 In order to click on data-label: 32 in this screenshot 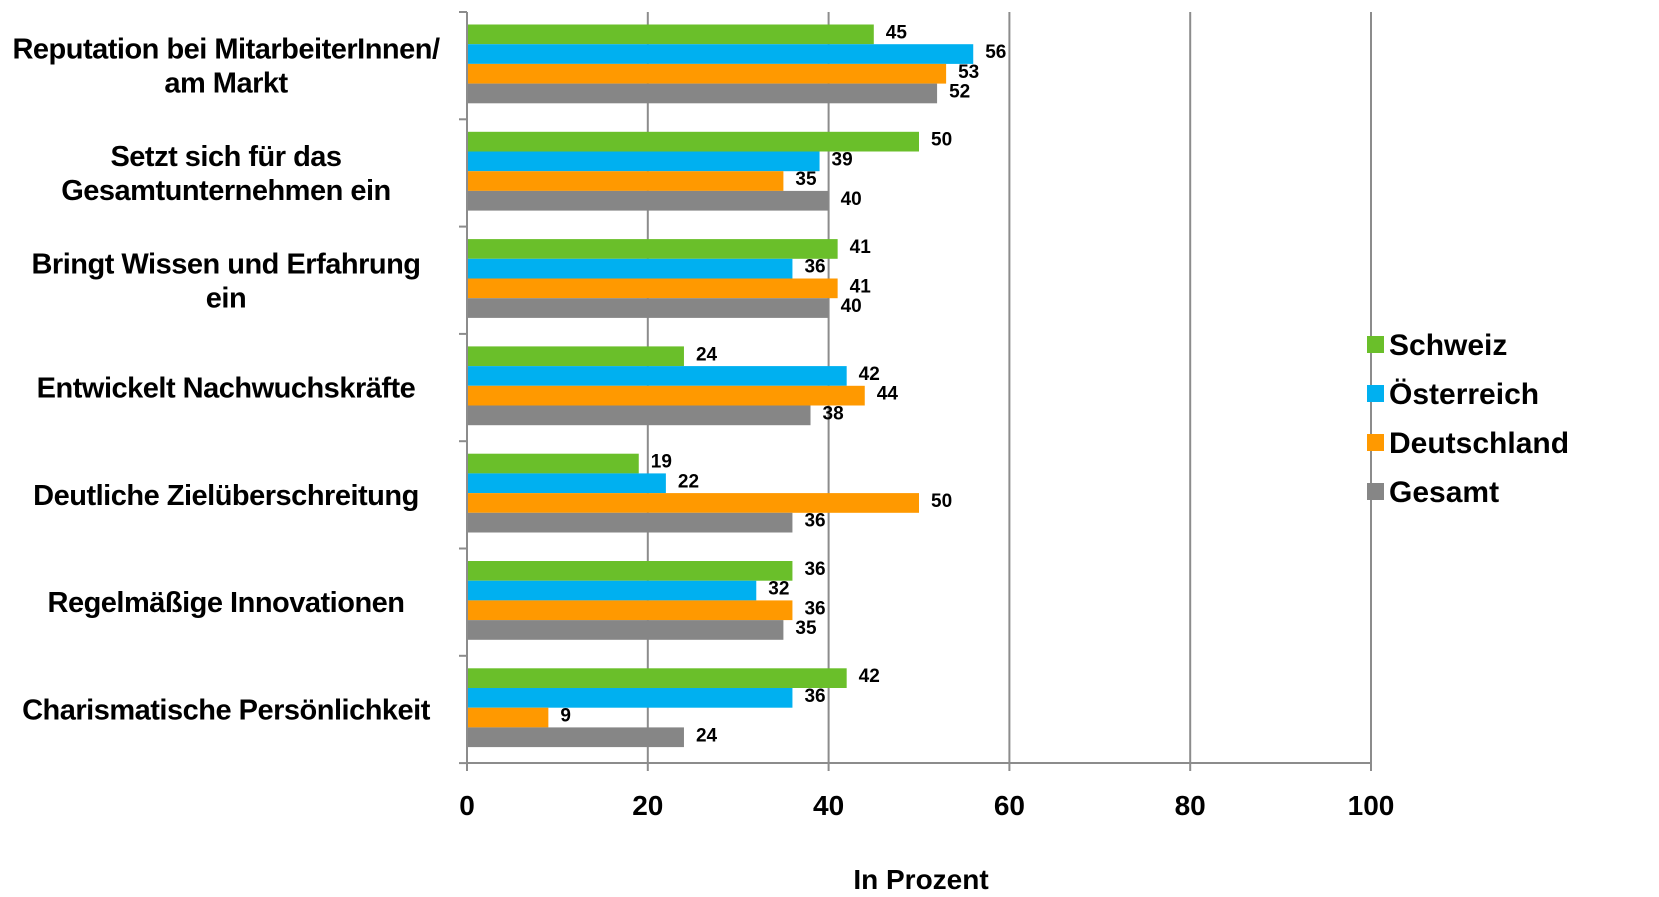, I will do `click(778, 589)`.